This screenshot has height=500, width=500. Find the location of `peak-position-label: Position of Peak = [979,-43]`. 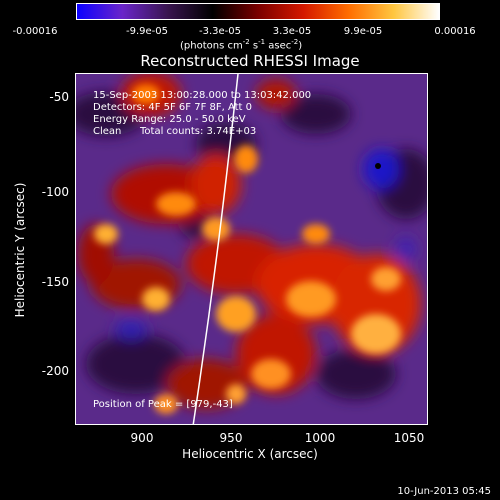

peak-position-label: Position of Peak = [979,-43] is located at coordinates (163, 404).